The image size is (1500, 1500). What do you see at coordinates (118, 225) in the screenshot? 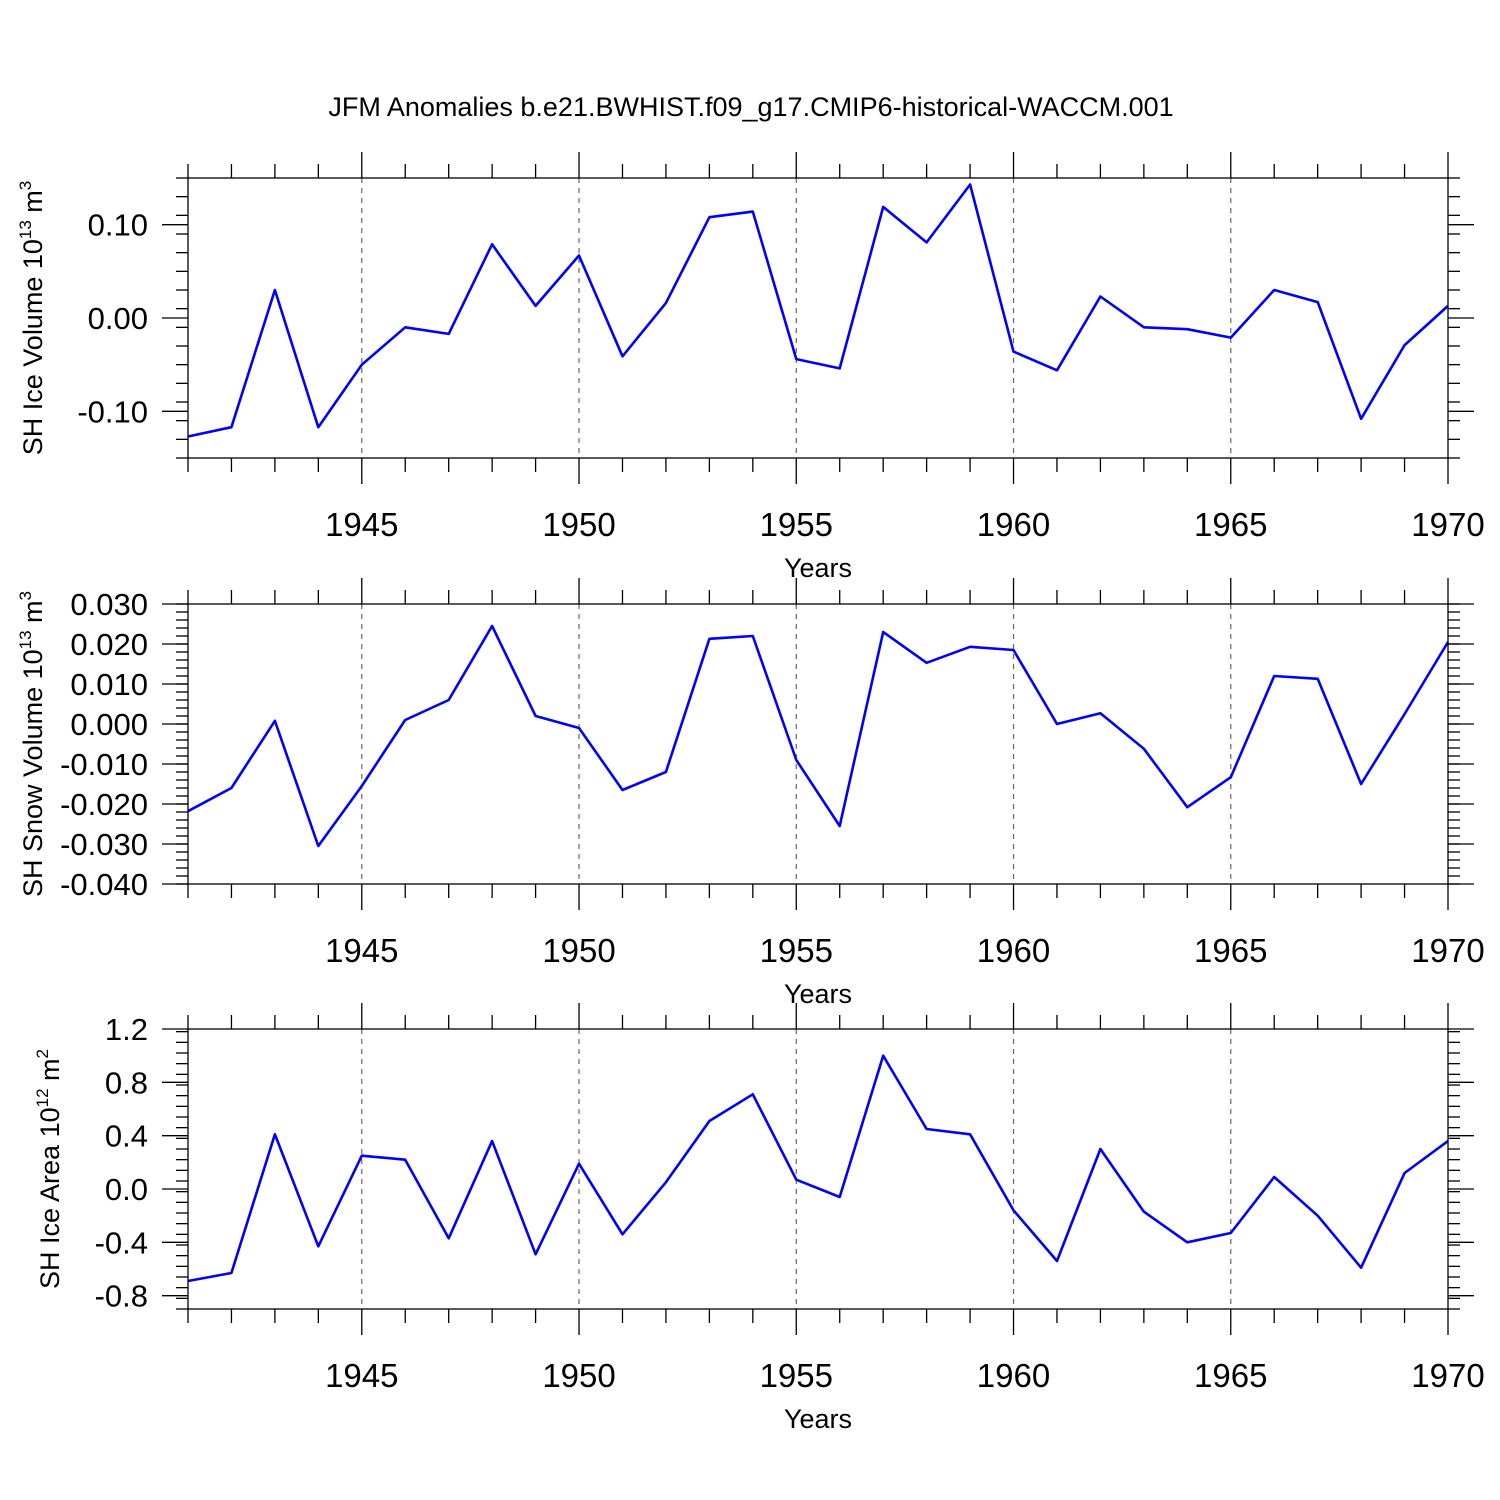
I see `y-tick-label: 0.10` at bounding box center [118, 225].